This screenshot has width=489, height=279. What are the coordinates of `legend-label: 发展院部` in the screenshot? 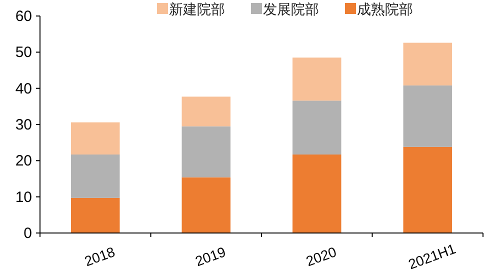 It's located at (291, 9).